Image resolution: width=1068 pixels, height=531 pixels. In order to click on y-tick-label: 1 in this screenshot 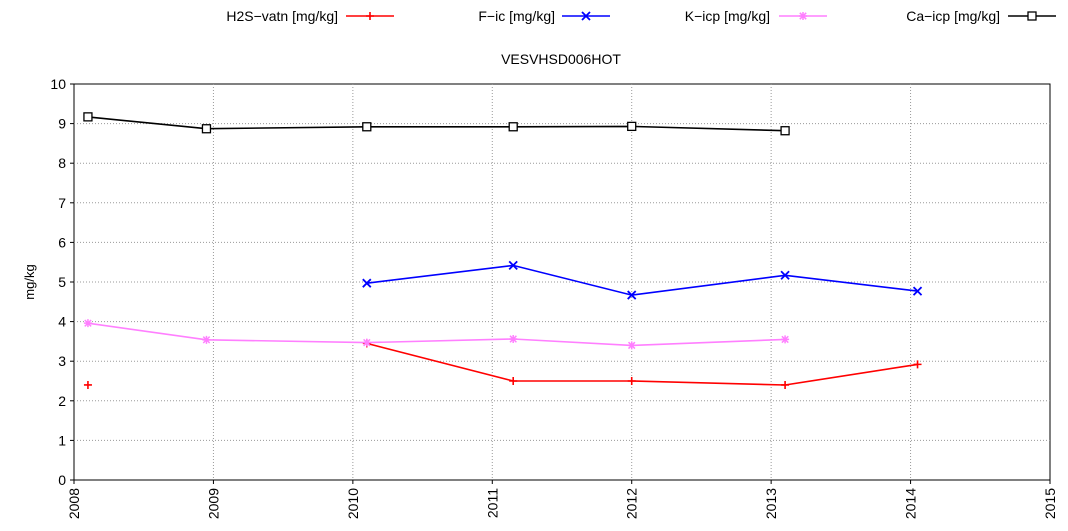, I will do `click(62, 440)`.